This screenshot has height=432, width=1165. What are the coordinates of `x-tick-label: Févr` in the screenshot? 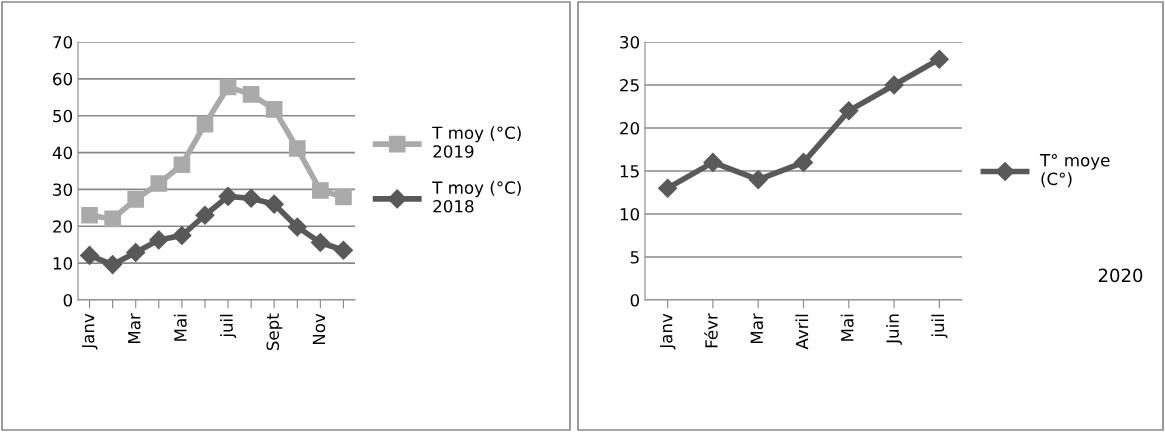 It's located at (711, 330).